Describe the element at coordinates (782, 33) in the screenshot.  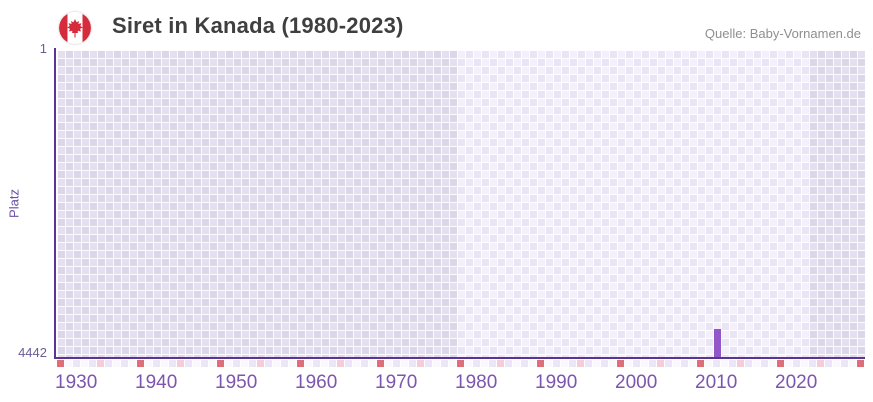
I see `source-credit: Quelle: Baby-Vornamen.de` at that location.